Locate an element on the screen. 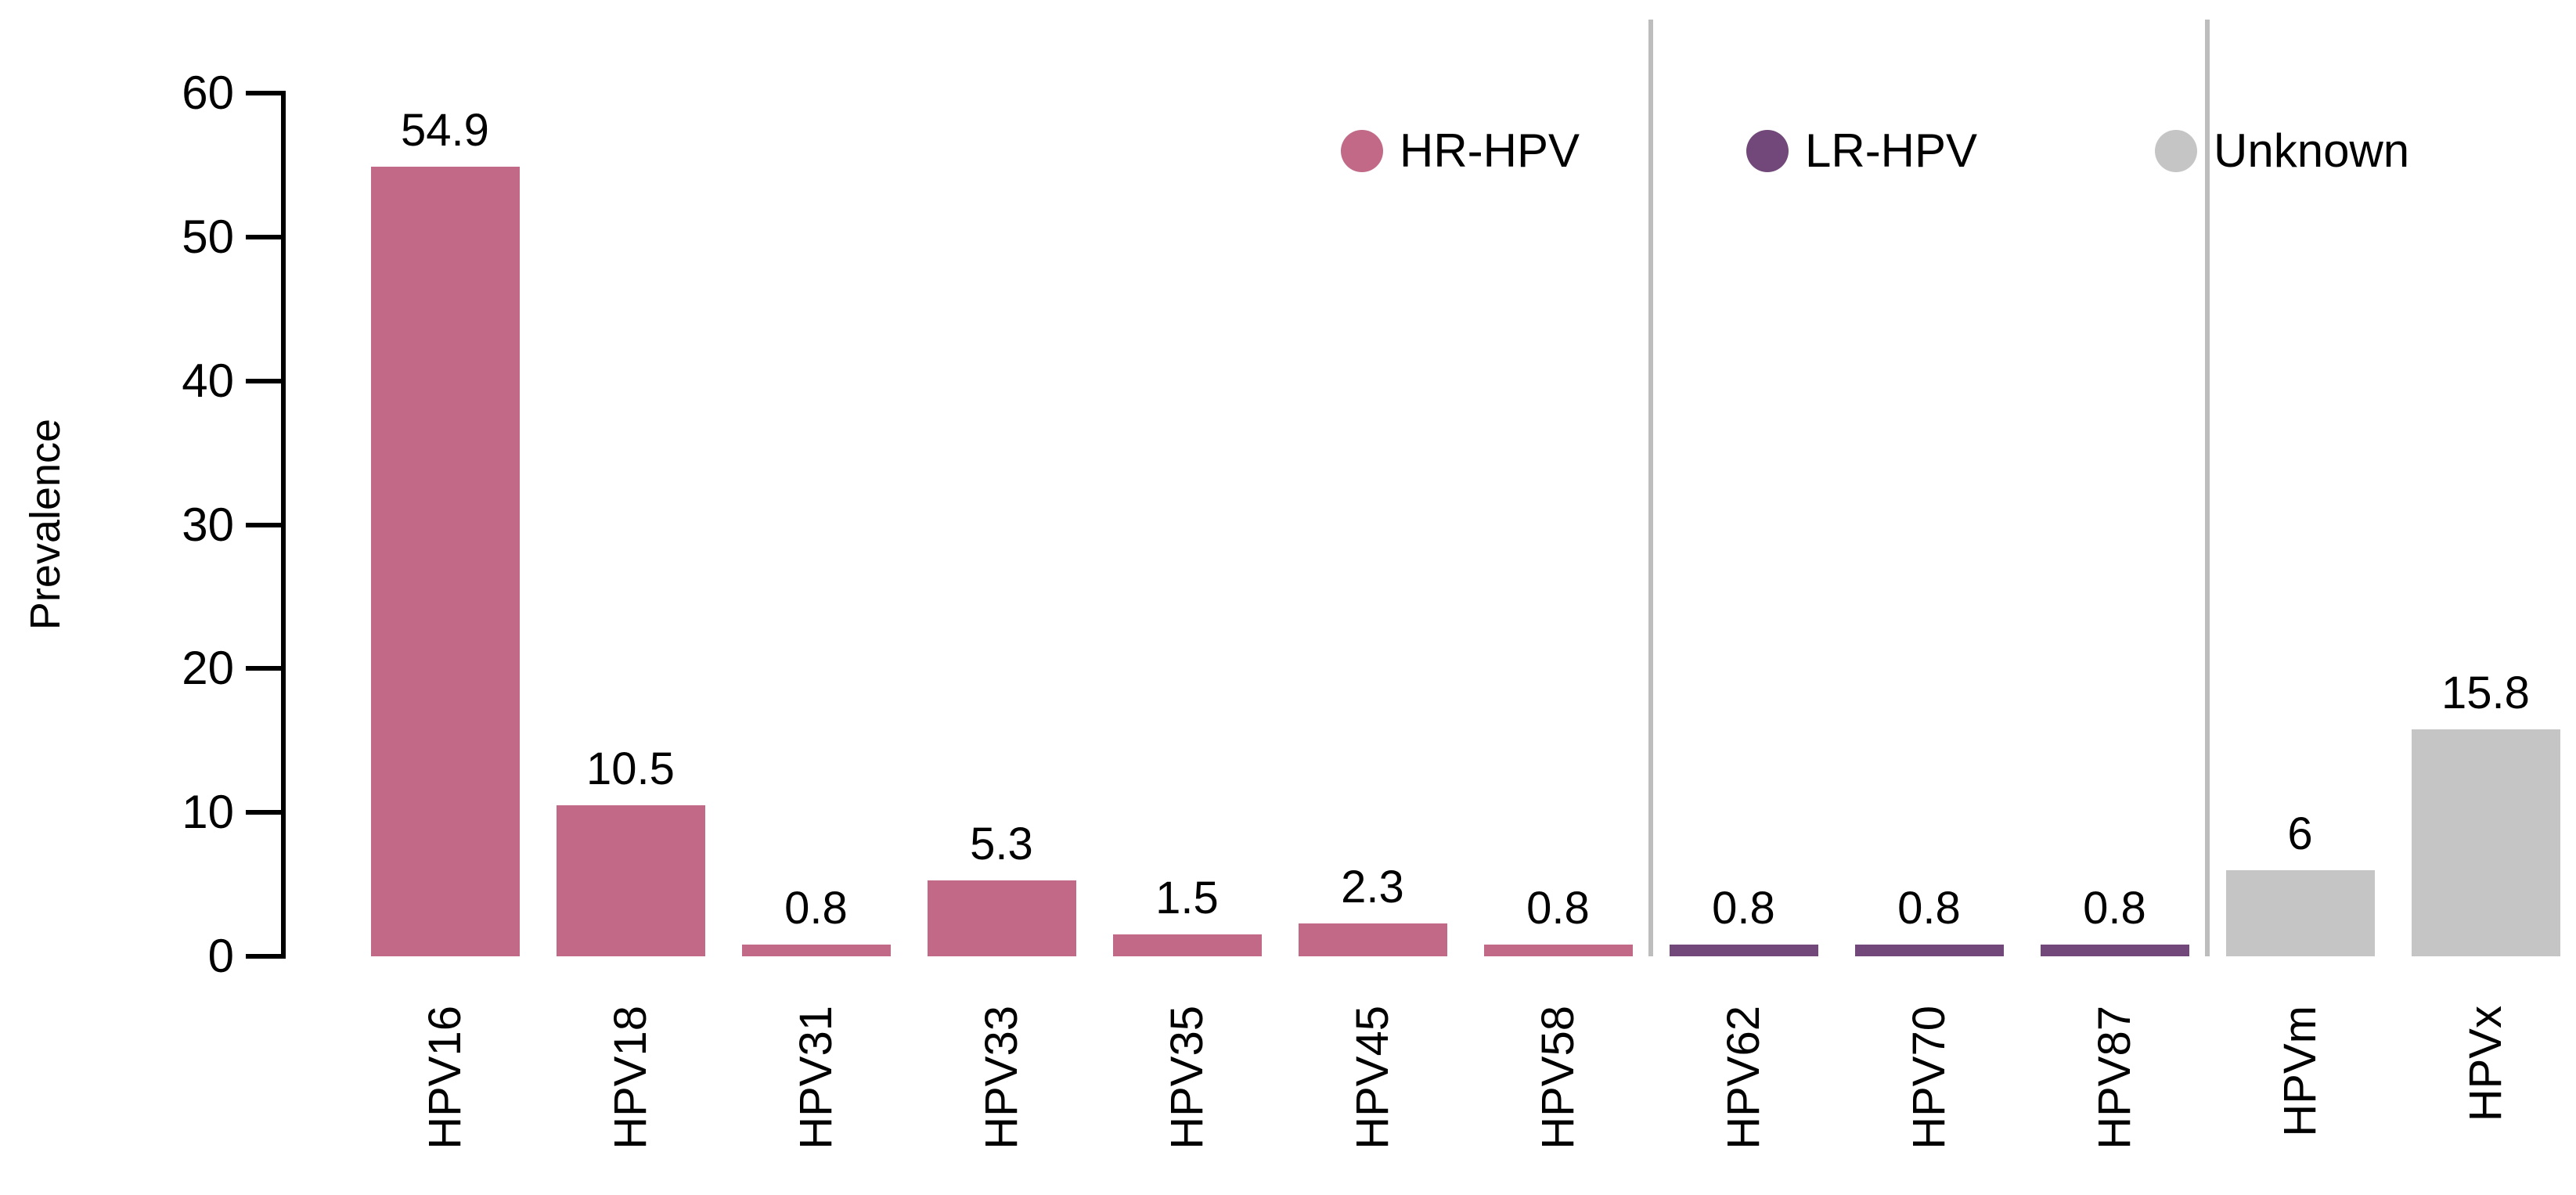  legend-swatch-hr-hpv is located at coordinates (1362, 151).